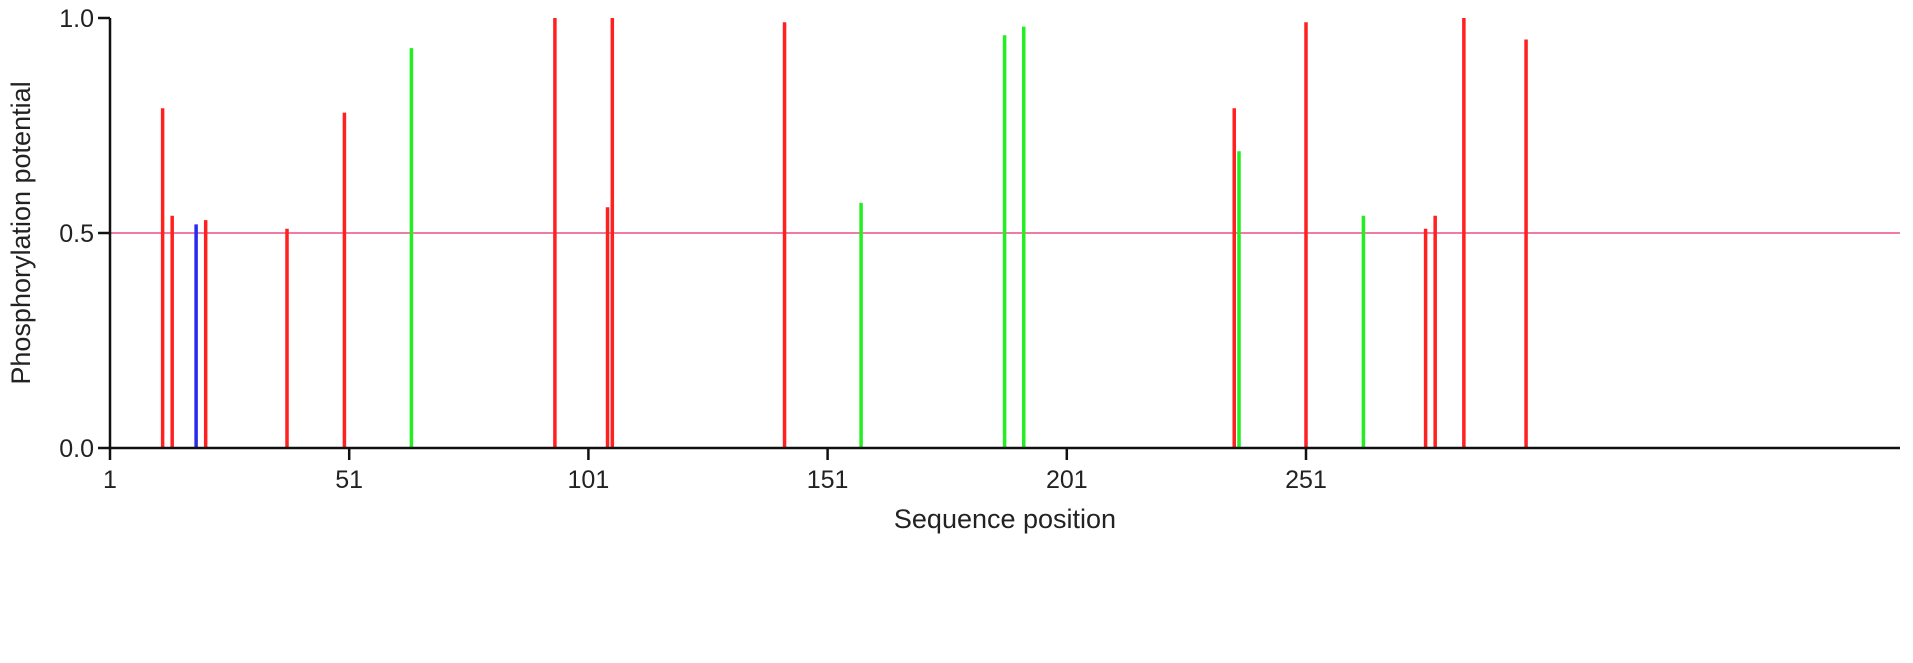 The width and height of the screenshot is (1913, 663). Describe the element at coordinates (1306, 480) in the screenshot. I see `x-tick-label-251: 251` at that location.